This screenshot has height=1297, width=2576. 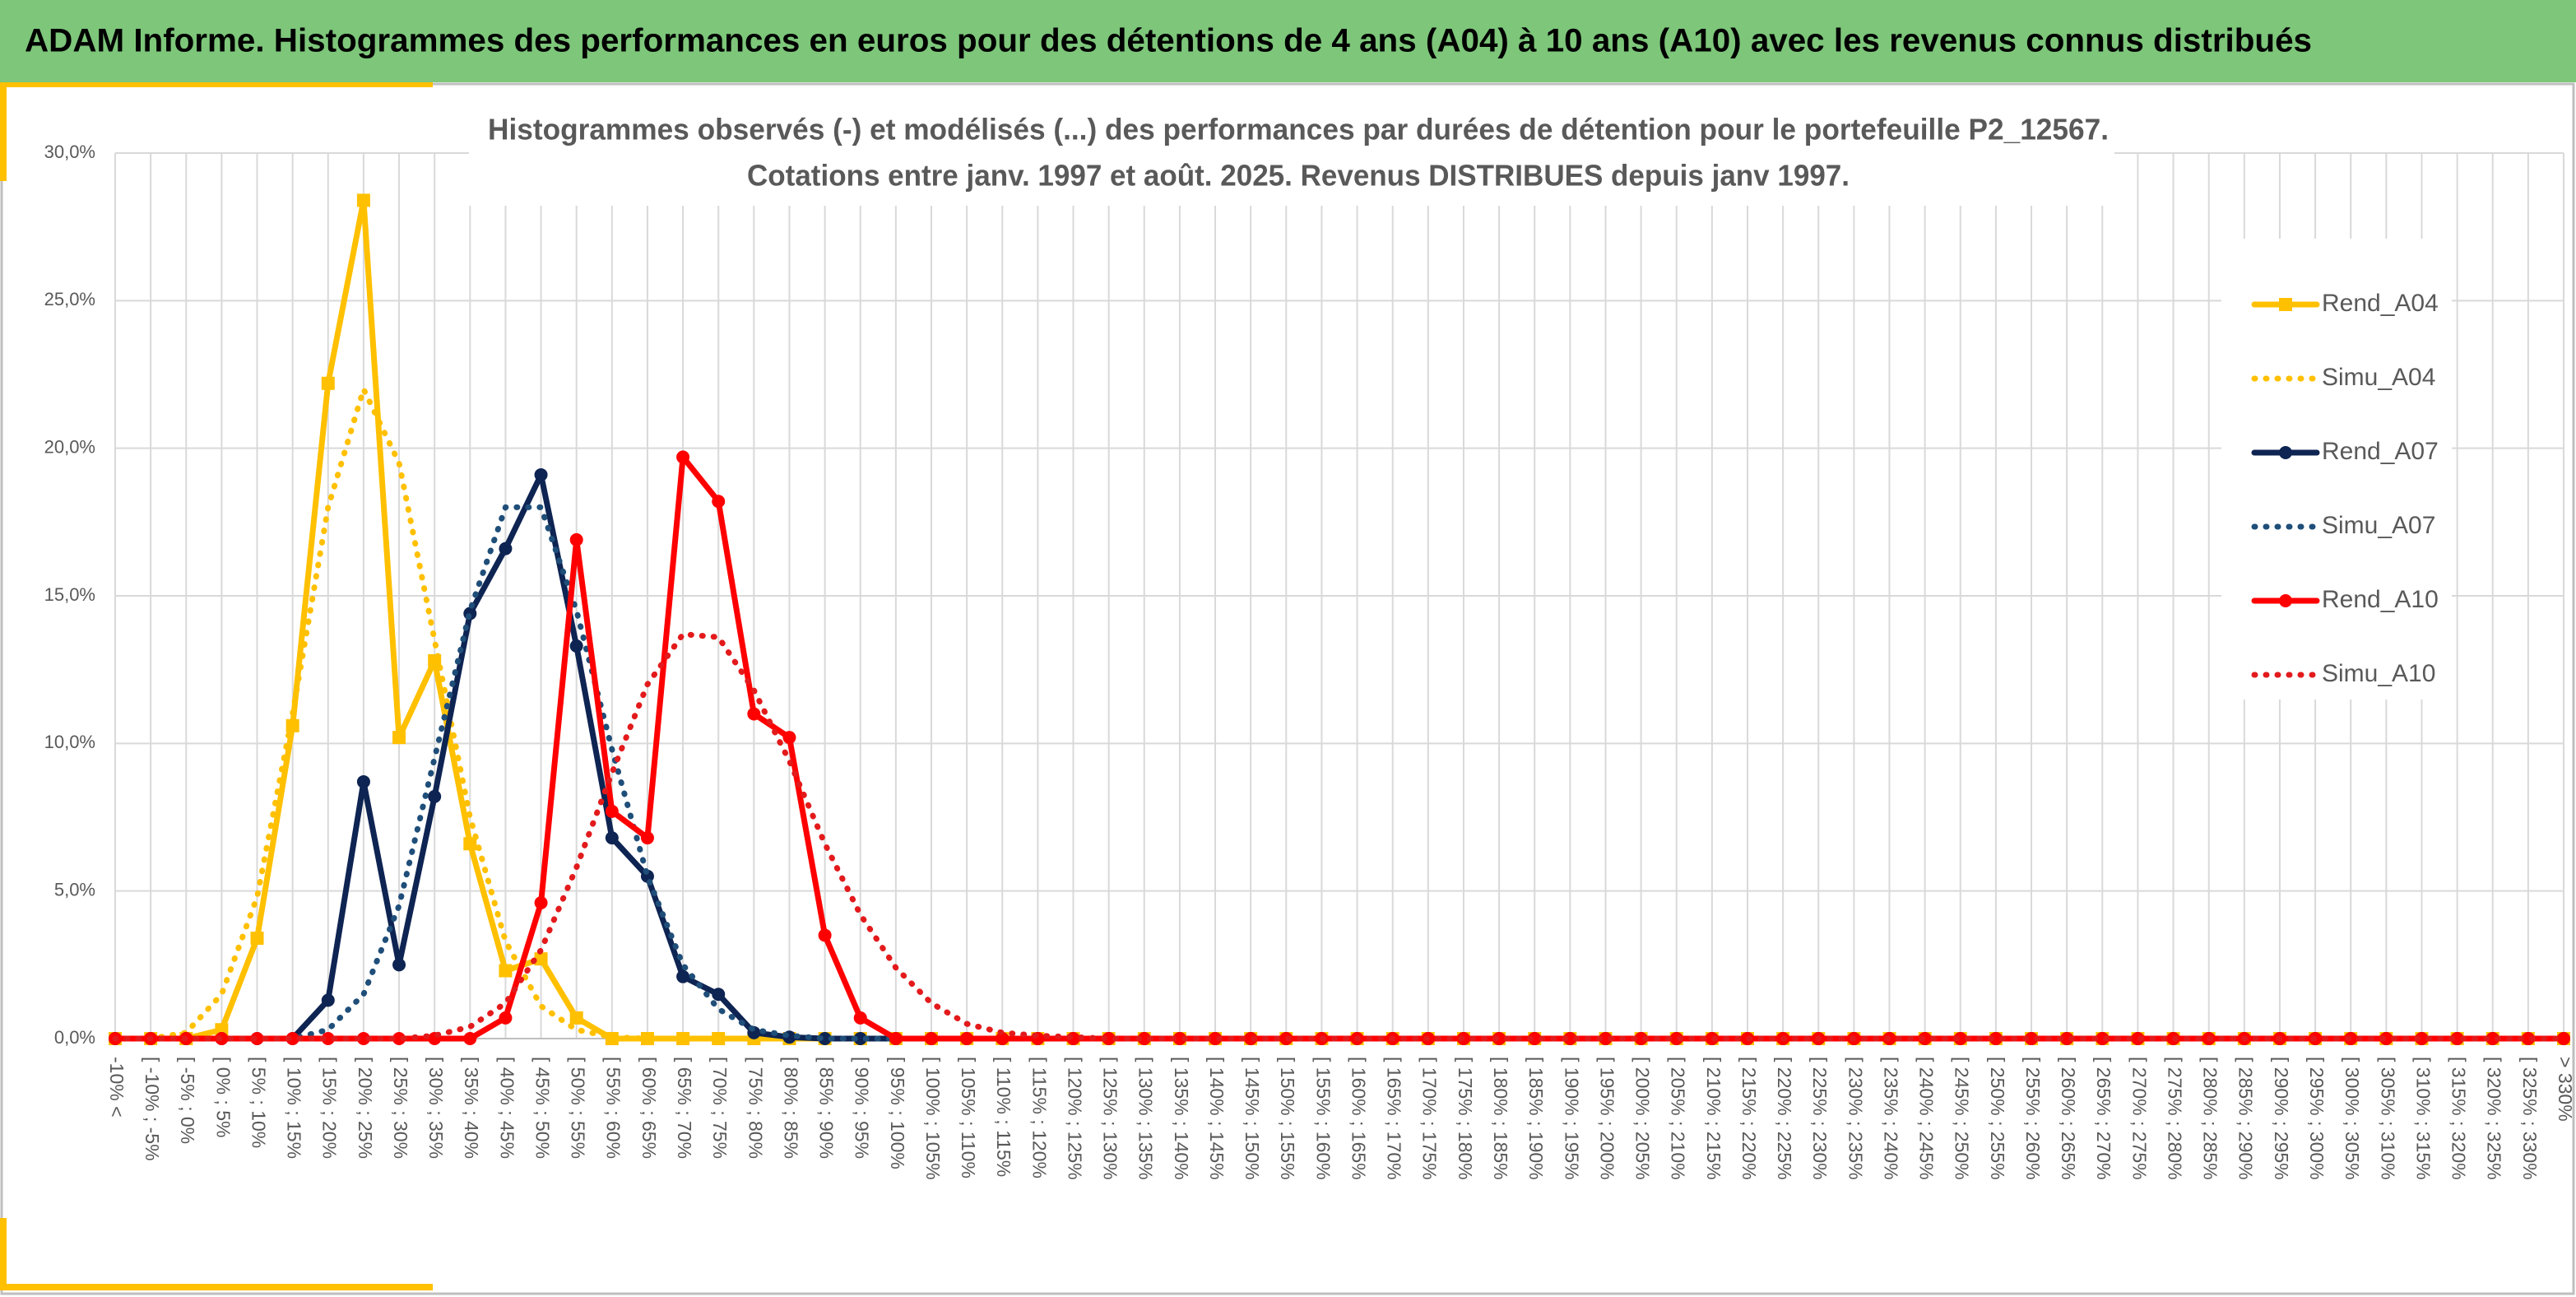 What do you see at coordinates (1146, 1118) in the screenshot?
I see `x-tick-label: [ 130% ; 135%` at bounding box center [1146, 1118].